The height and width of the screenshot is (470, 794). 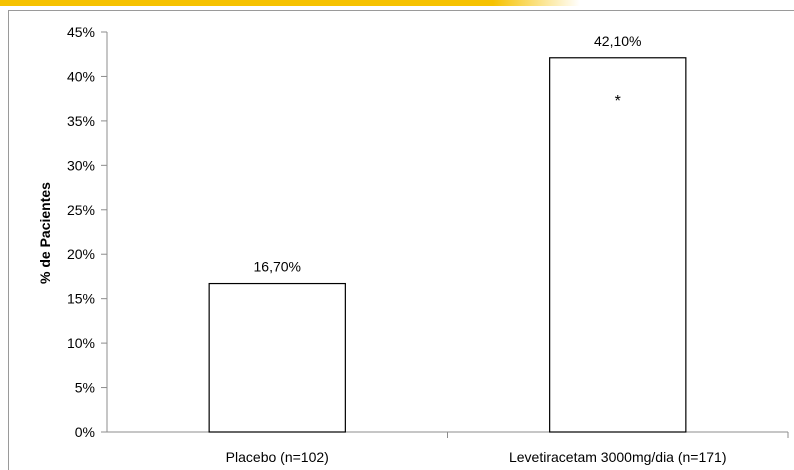 I want to click on y-tick-label: 20%, so click(x=81, y=254).